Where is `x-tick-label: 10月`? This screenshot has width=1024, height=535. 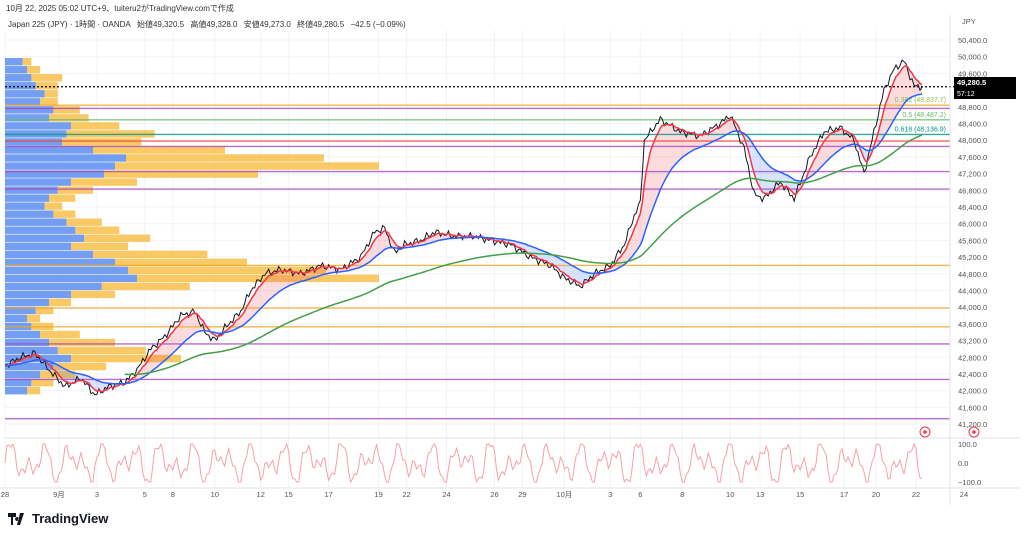
x-tick-label: 10月 is located at coordinates (564, 494).